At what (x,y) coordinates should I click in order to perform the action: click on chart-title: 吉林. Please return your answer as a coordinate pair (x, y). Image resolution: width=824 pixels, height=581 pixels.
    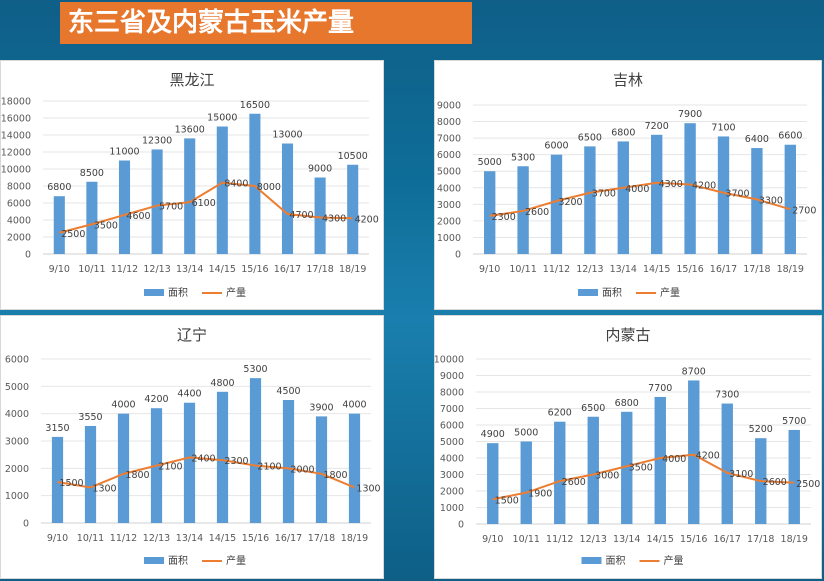
    Looking at the image, I should click on (627, 80).